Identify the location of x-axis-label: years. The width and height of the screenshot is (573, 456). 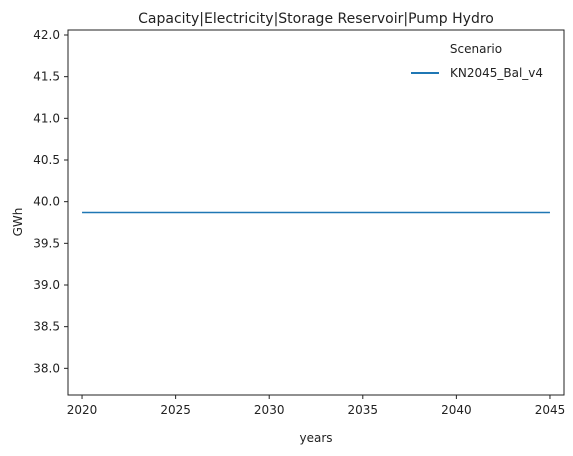
(315, 438).